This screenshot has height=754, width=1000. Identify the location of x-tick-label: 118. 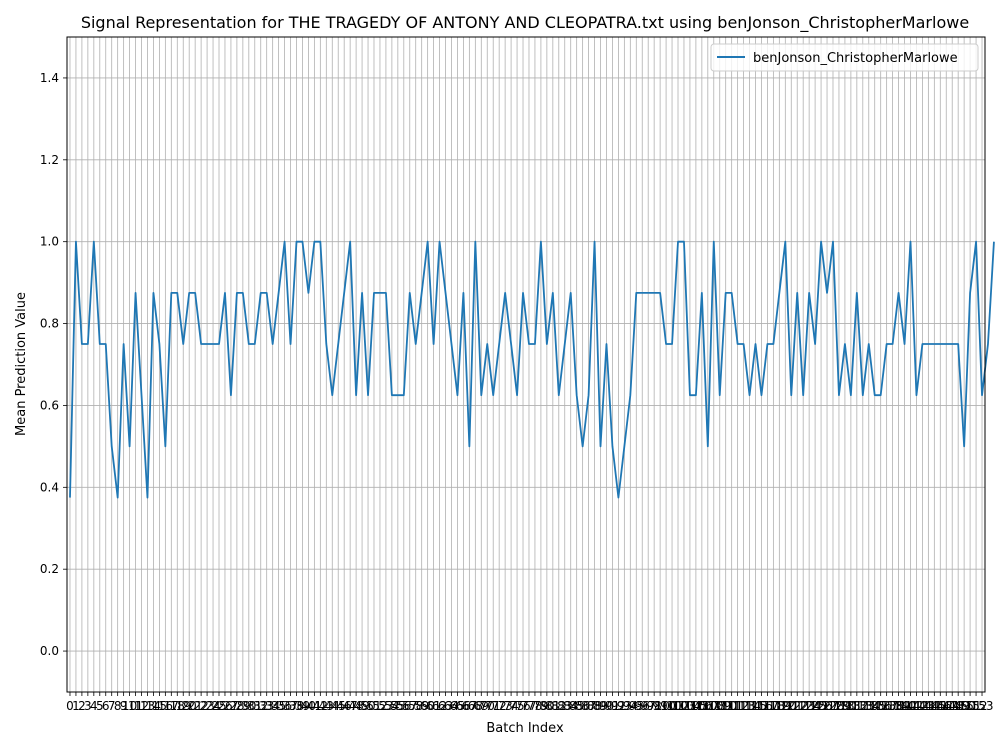
(773, 706).